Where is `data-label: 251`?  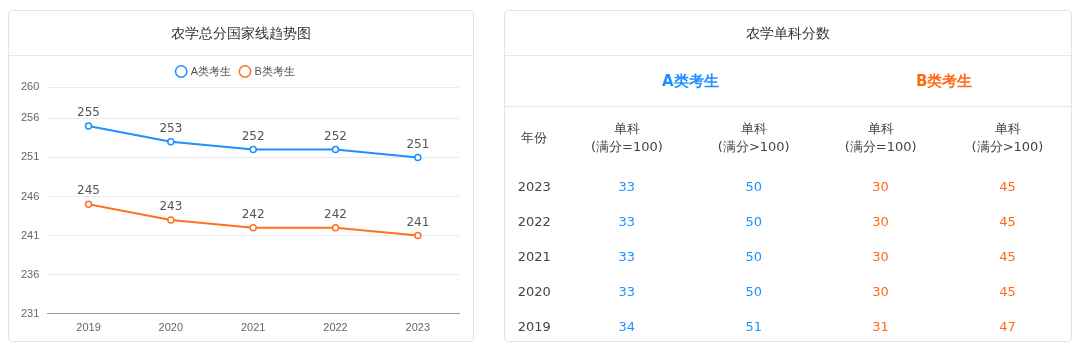 data-label: 251 is located at coordinates (418, 143).